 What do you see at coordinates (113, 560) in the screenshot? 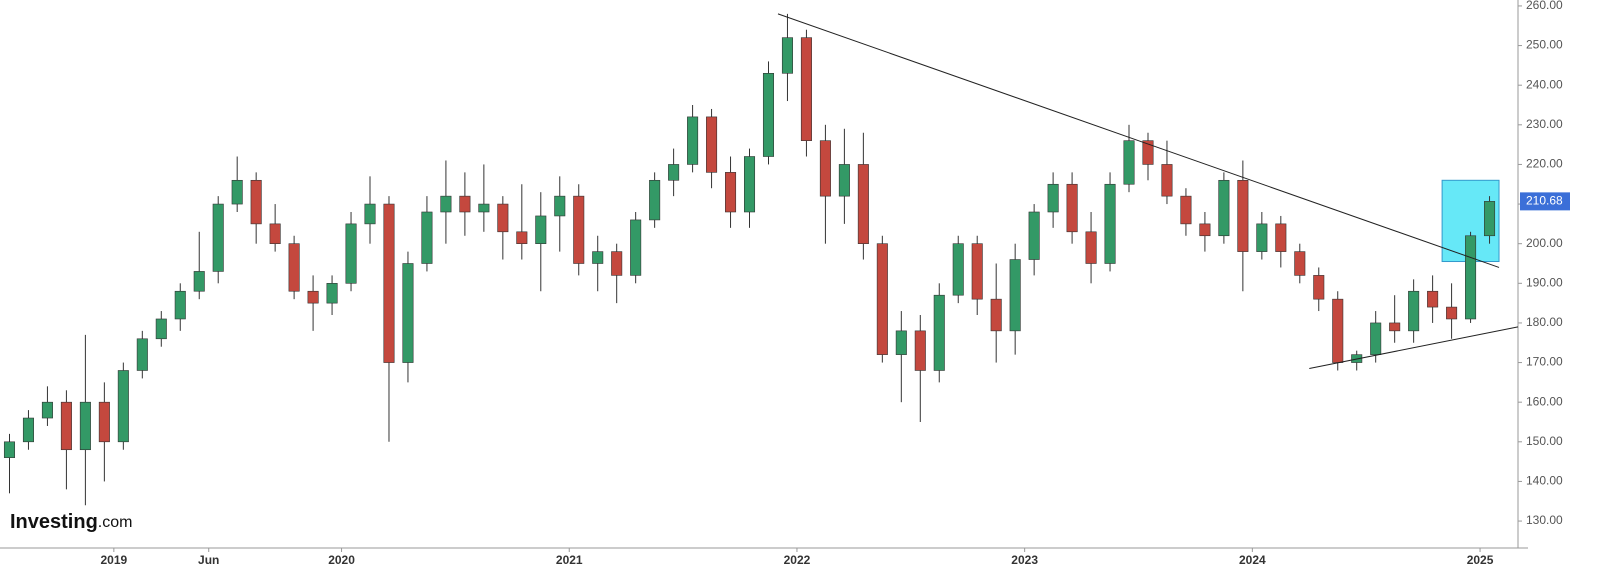
I see `x-tick-label: 2019` at bounding box center [113, 560].